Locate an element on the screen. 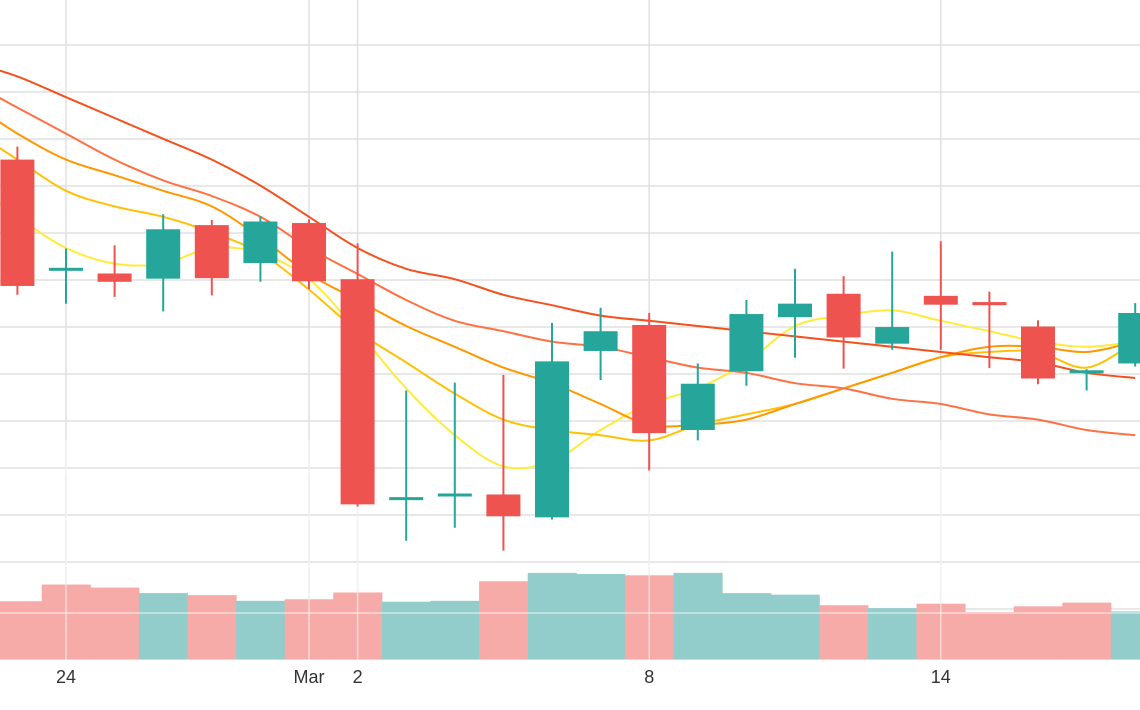 The height and width of the screenshot is (710, 1140). x-tick-label: 24 is located at coordinates (66, 677).